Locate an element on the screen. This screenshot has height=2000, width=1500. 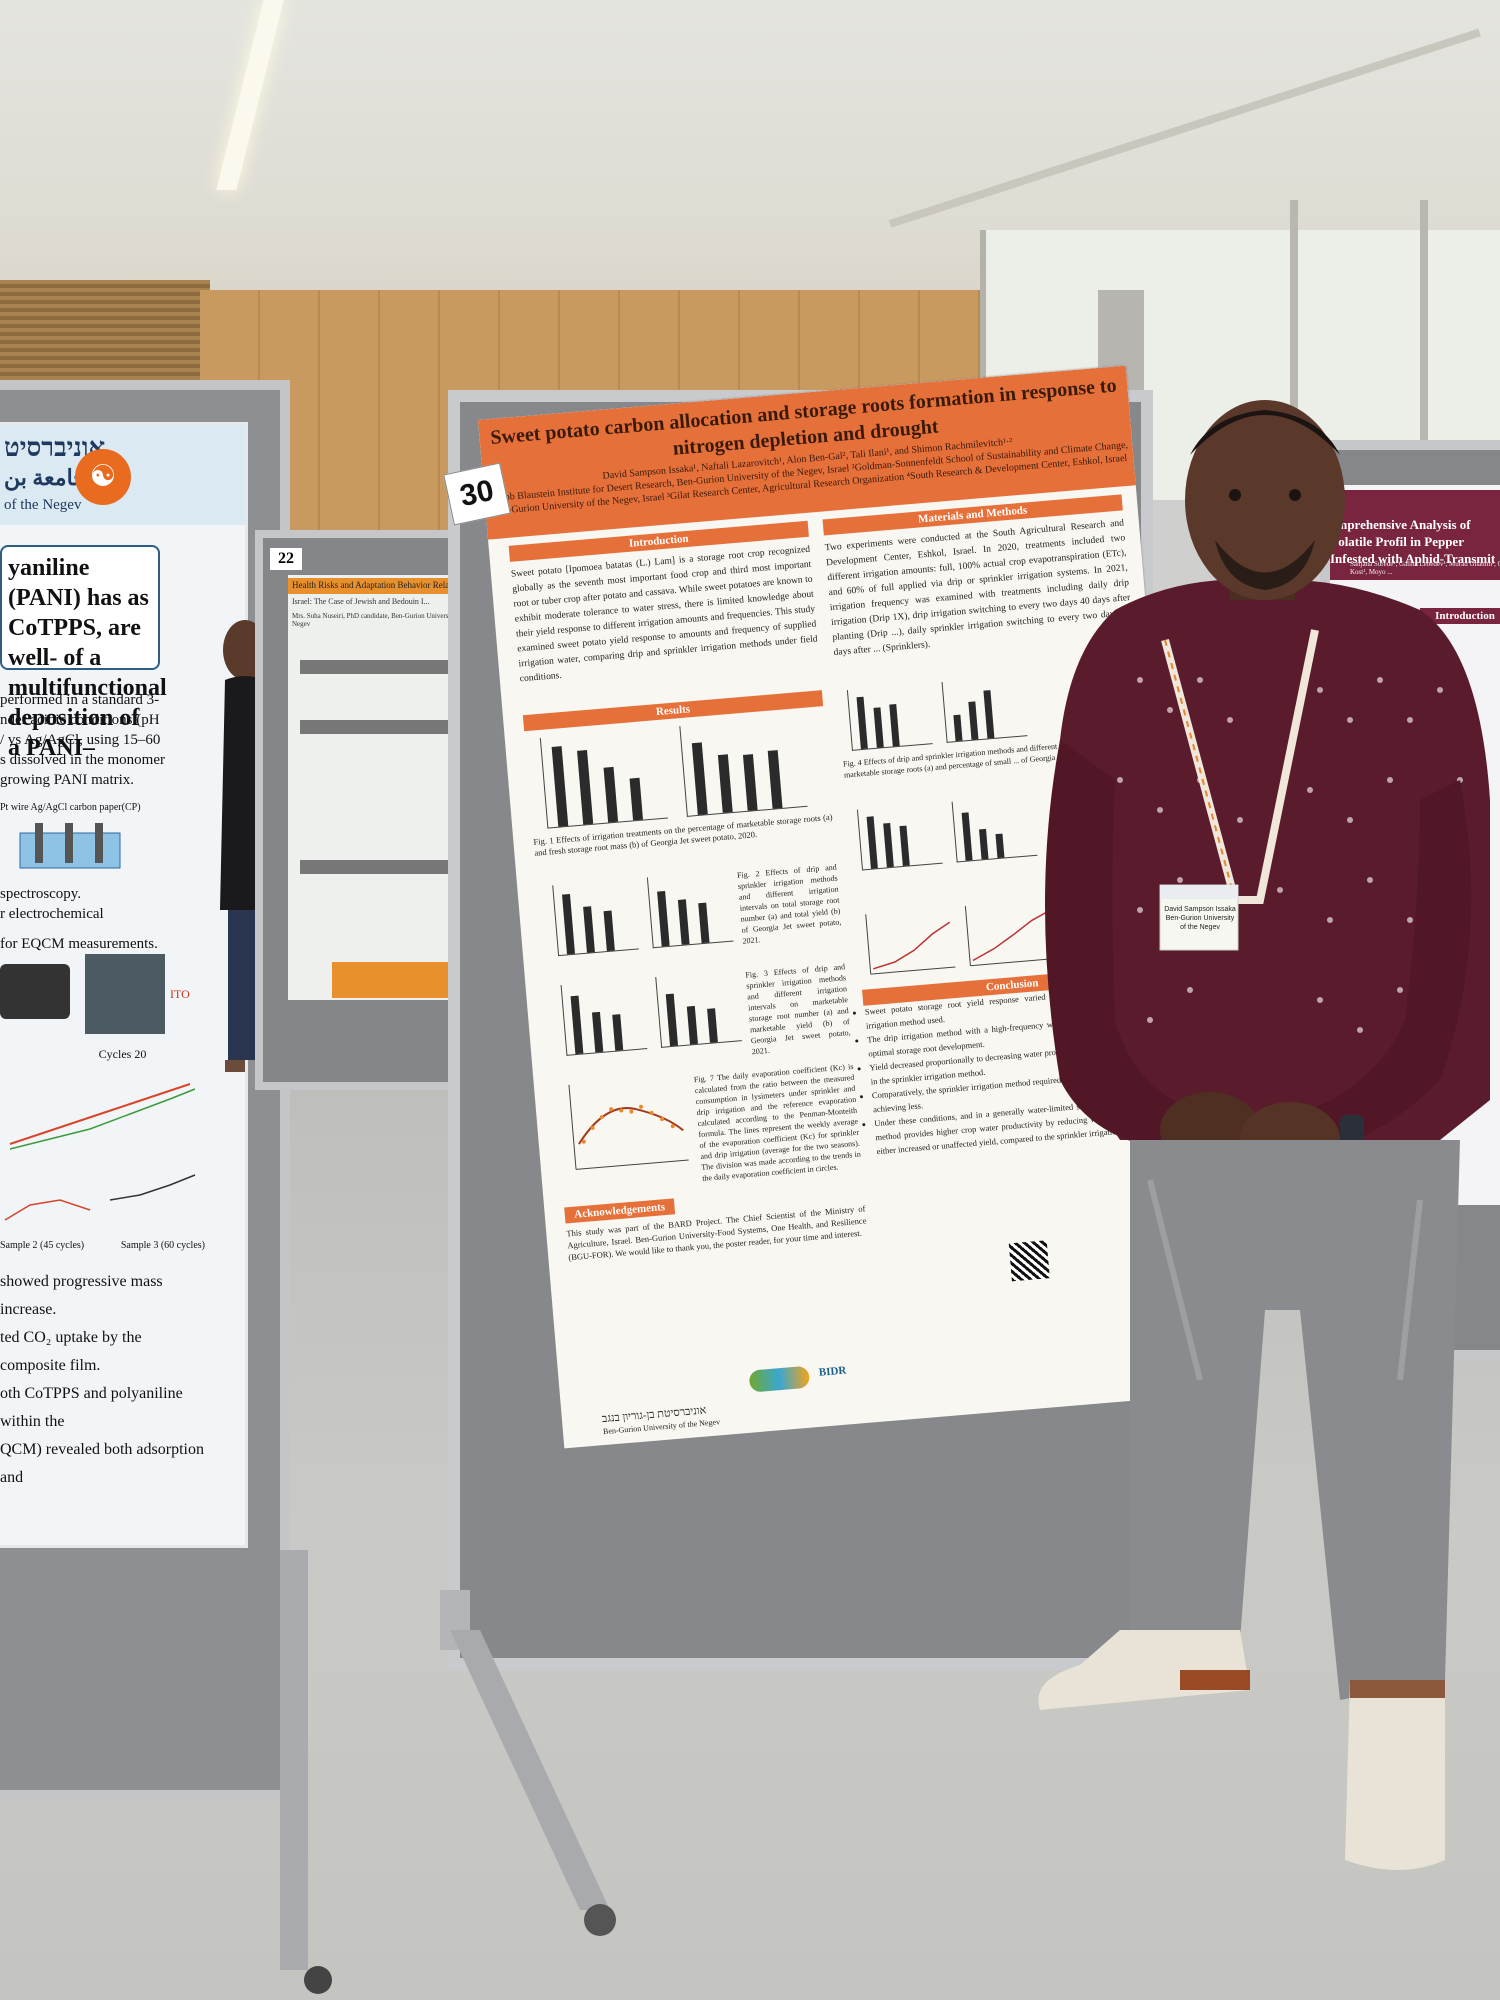
left-line: growing PANI matrix. is located at coordinates (67, 780).